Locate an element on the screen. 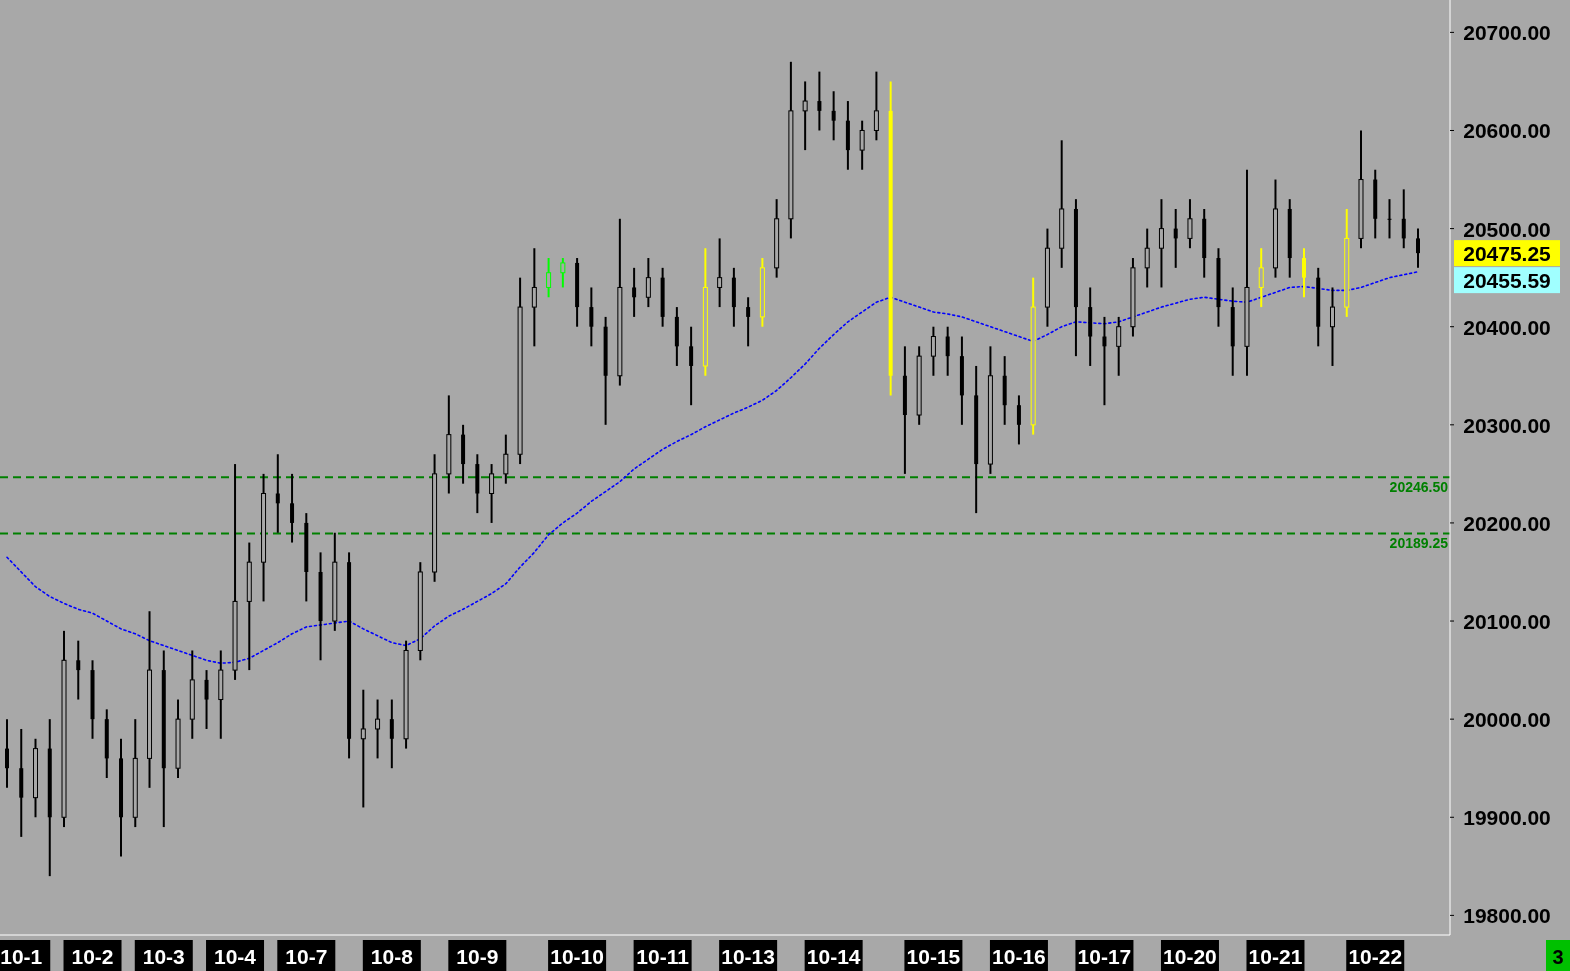  y-tick-label: 20000.00 is located at coordinates (1507, 720).